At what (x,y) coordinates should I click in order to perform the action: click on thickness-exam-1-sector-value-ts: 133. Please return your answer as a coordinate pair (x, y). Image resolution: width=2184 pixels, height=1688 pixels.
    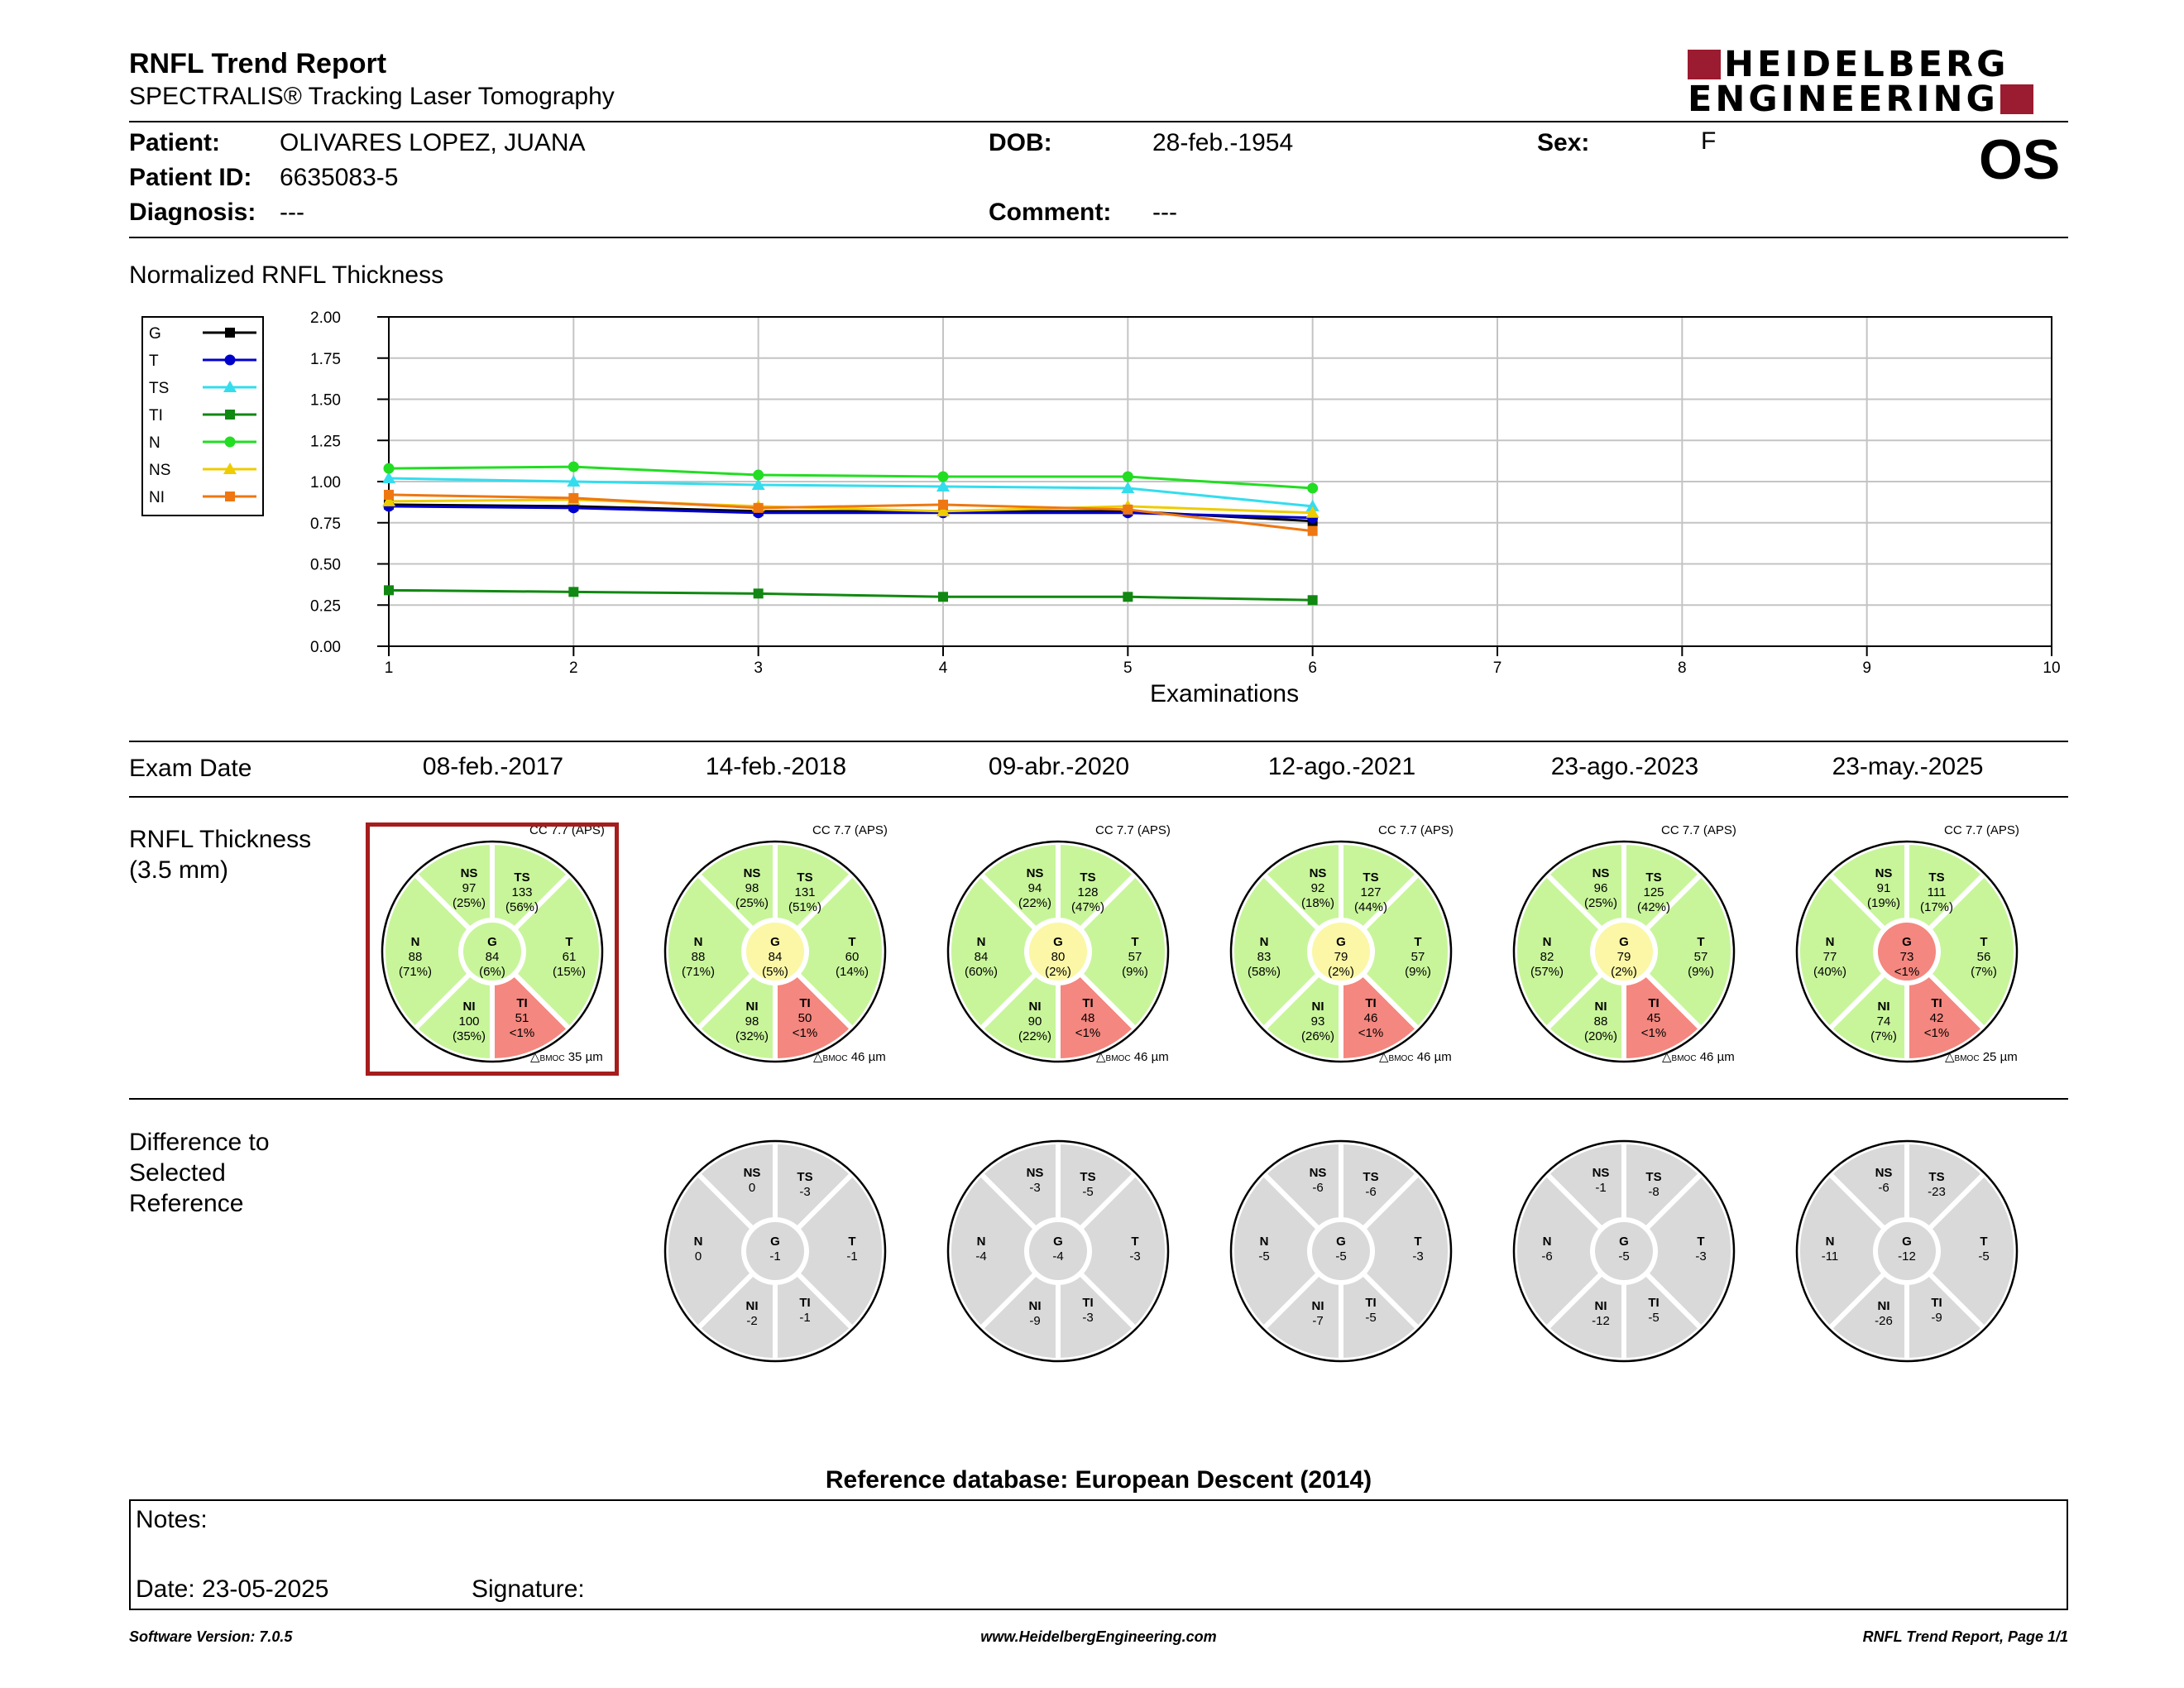
    Looking at the image, I should click on (522, 892).